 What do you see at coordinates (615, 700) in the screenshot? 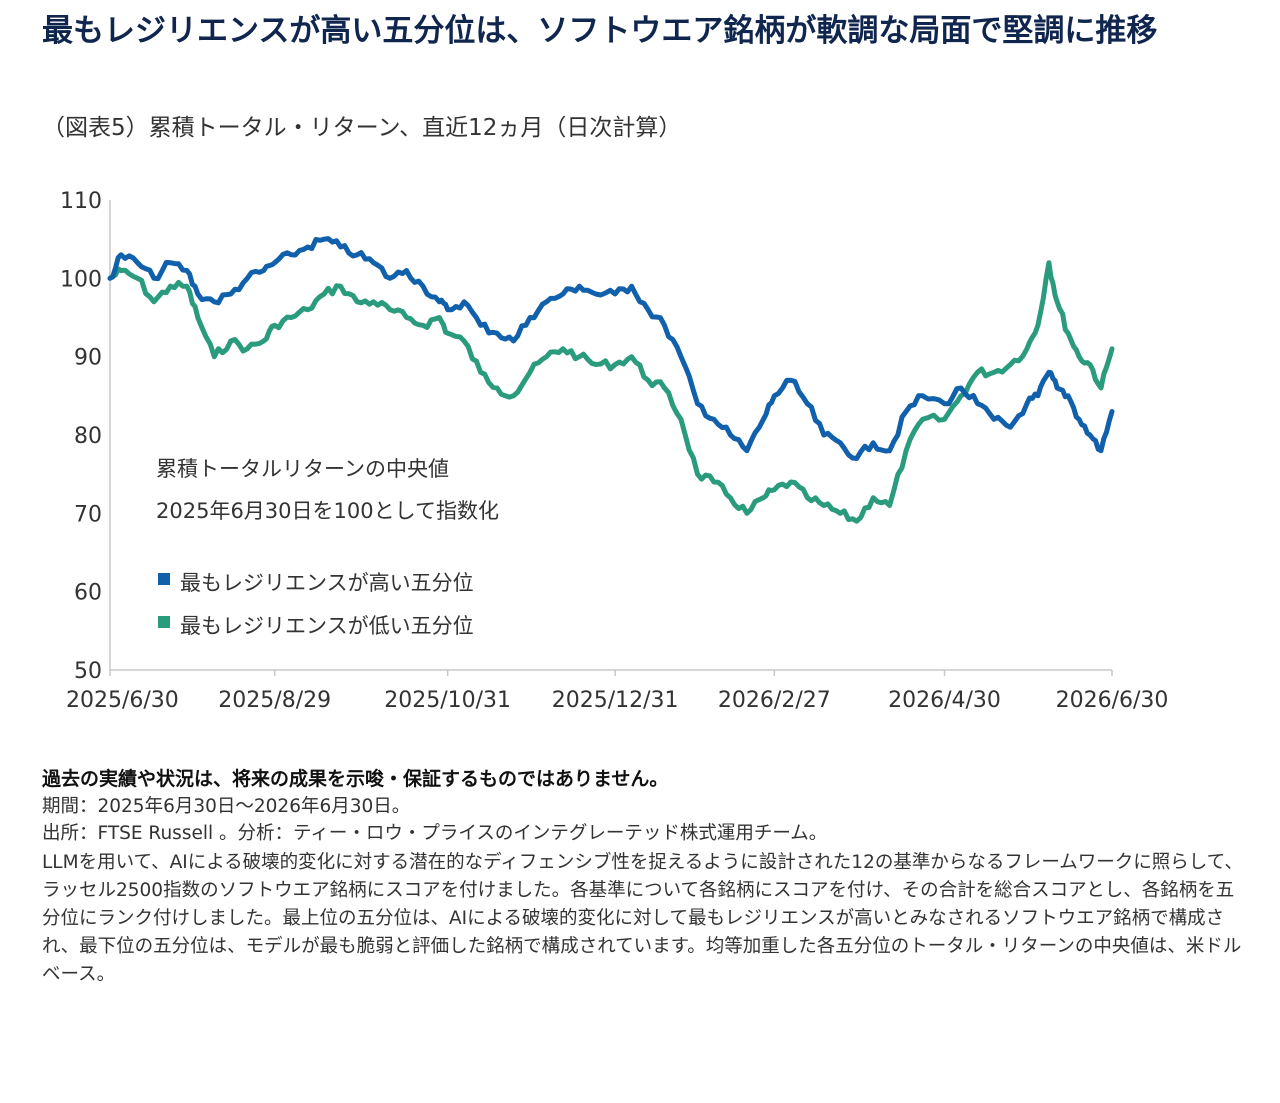
I see `x-tick-label: 2025/12/31` at bounding box center [615, 700].